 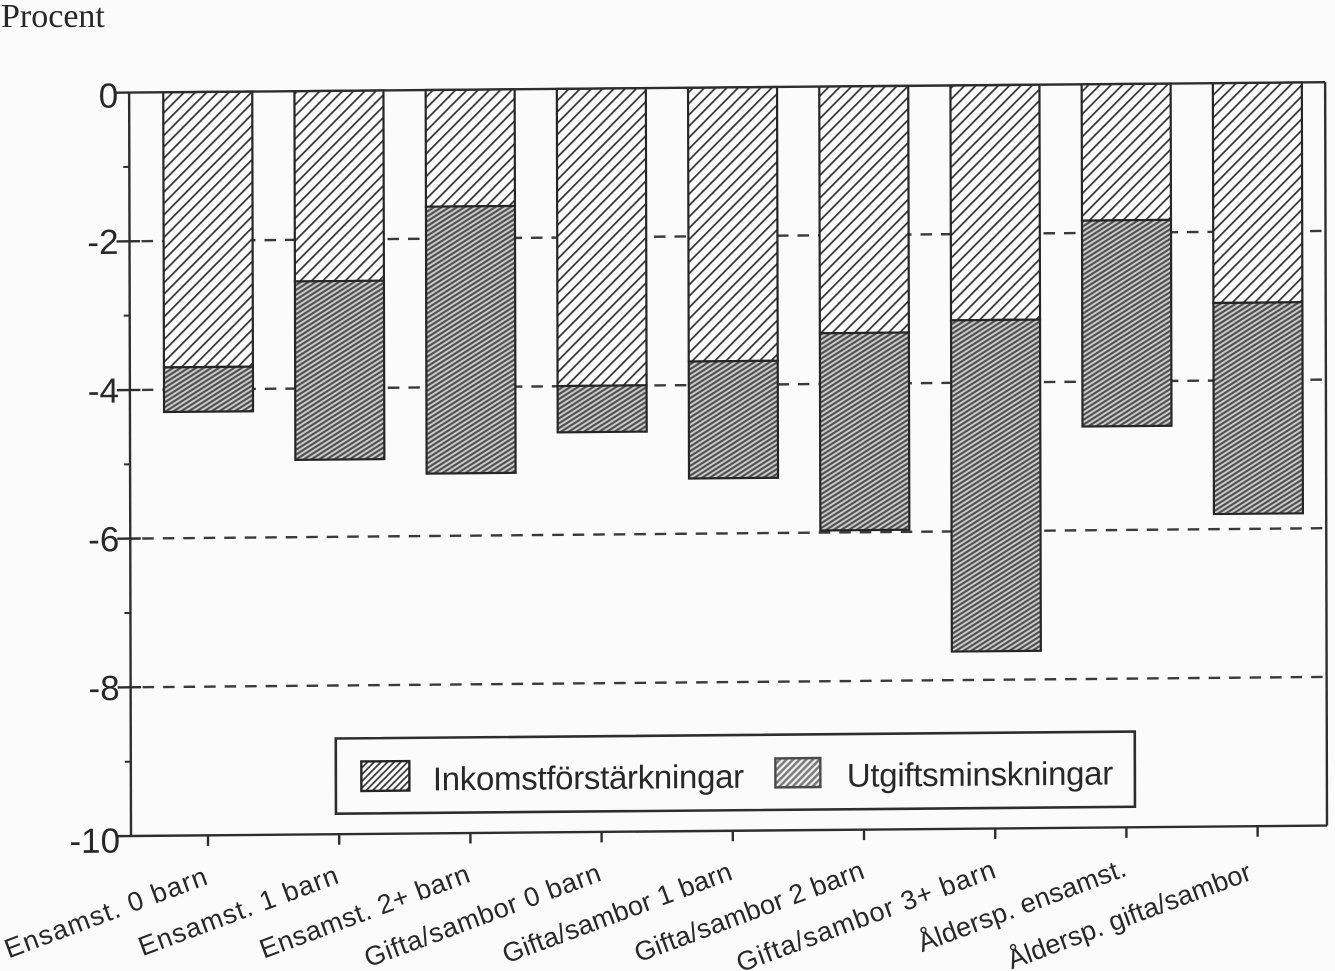 I want to click on svg-text: 0, so click(x=109, y=96).